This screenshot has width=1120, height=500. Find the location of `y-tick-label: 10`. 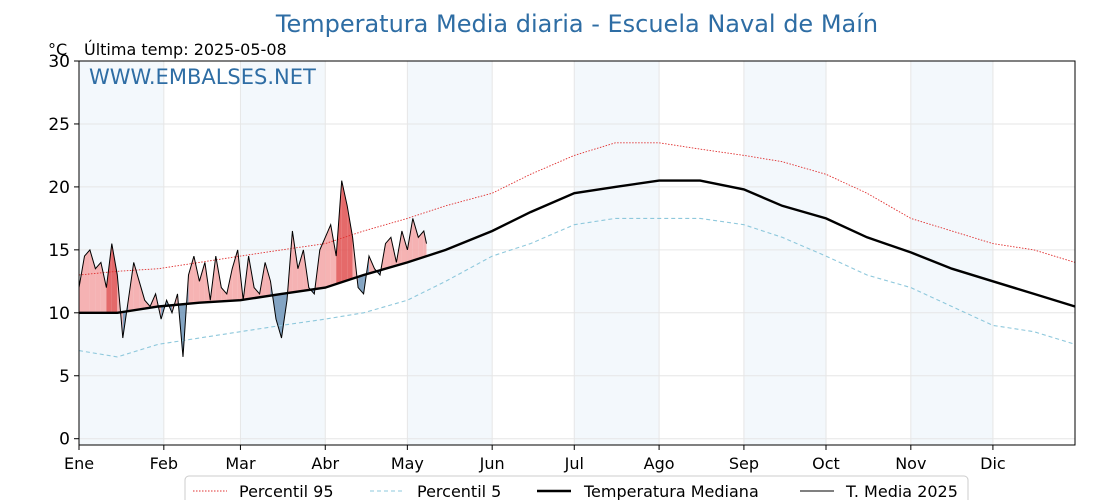

y-tick-label: 10 is located at coordinates (59, 314).